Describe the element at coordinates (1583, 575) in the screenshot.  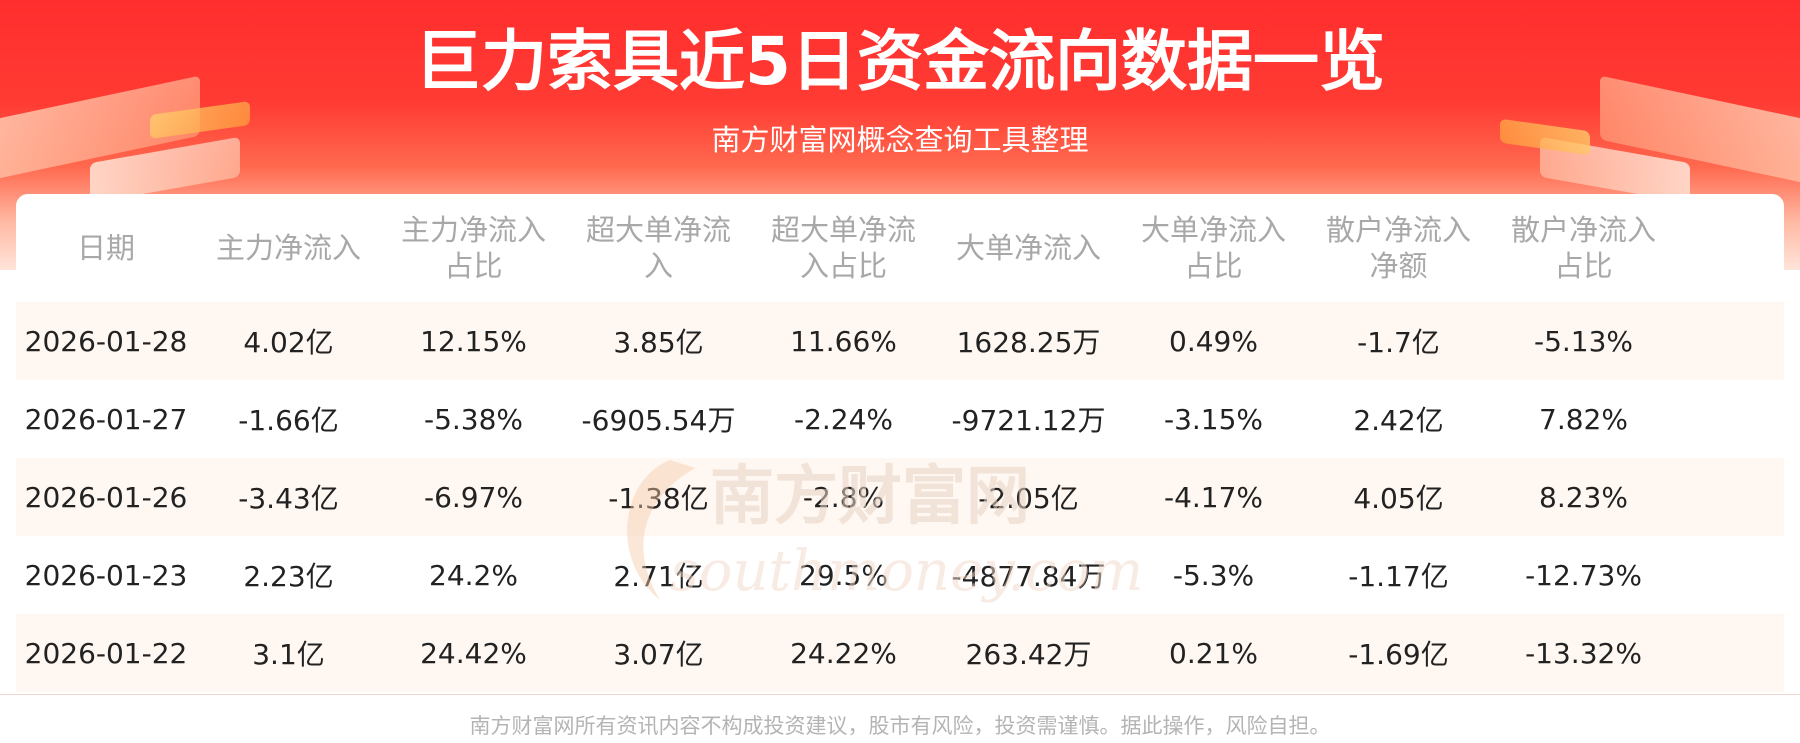
I see `value-cell: -12.73%` at that location.